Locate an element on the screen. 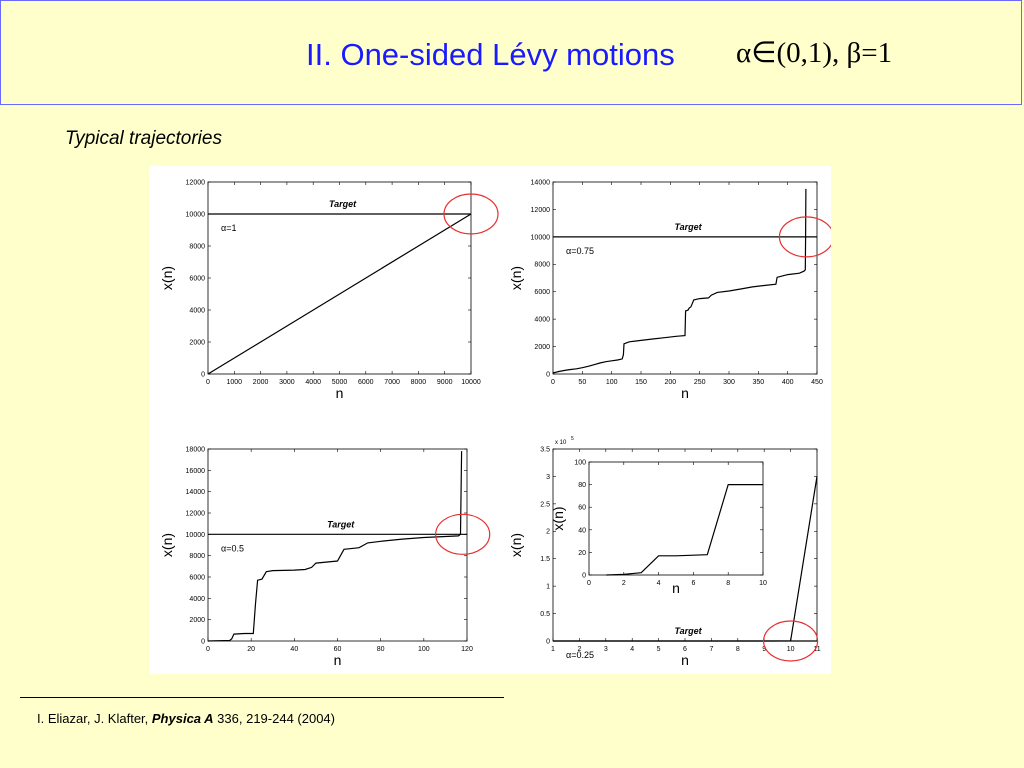 The width and height of the screenshot is (1024, 768). x-tick-label: 4000 is located at coordinates (313, 382).